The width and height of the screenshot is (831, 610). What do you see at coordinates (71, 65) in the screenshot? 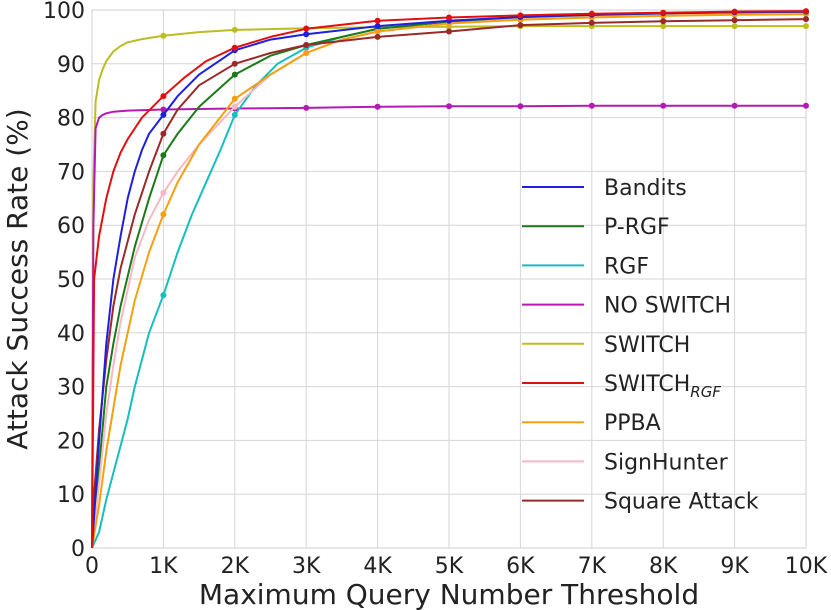
I see `y-tick-label: 90` at bounding box center [71, 65].